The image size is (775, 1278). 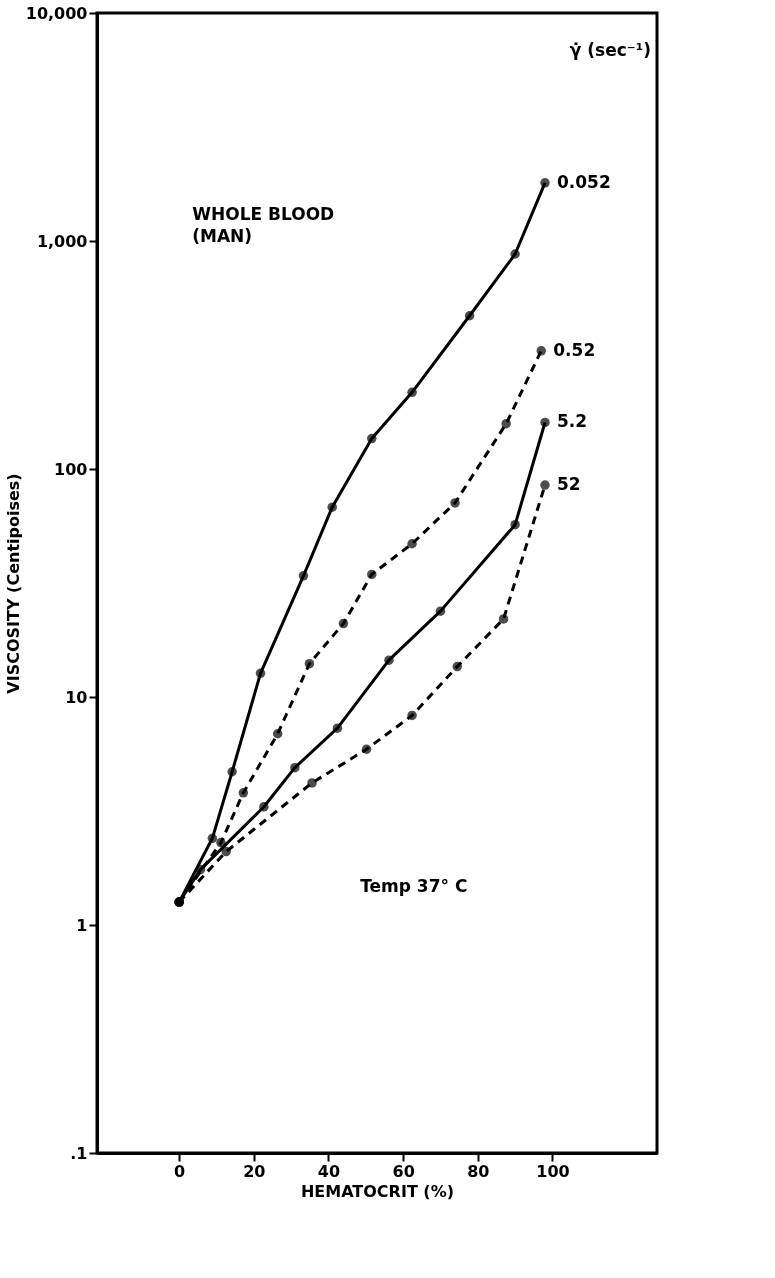 What do you see at coordinates (254, 1171) in the screenshot?
I see `x-tick-label: 20` at bounding box center [254, 1171].